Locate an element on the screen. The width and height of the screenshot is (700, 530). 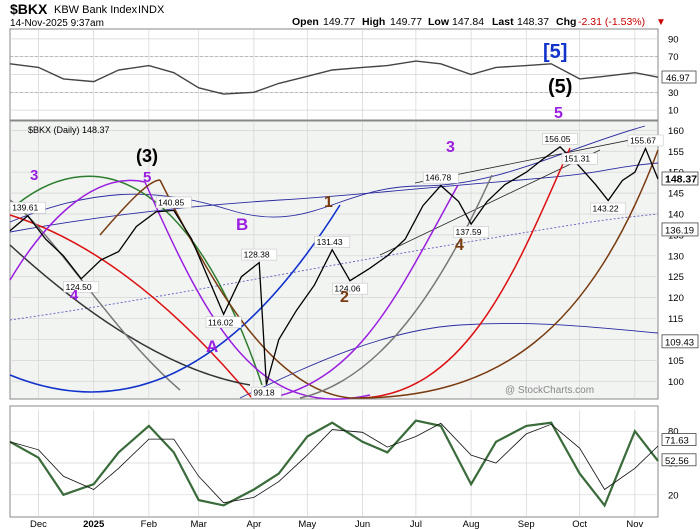
x-tick-label: Jul is located at coordinates (416, 524).